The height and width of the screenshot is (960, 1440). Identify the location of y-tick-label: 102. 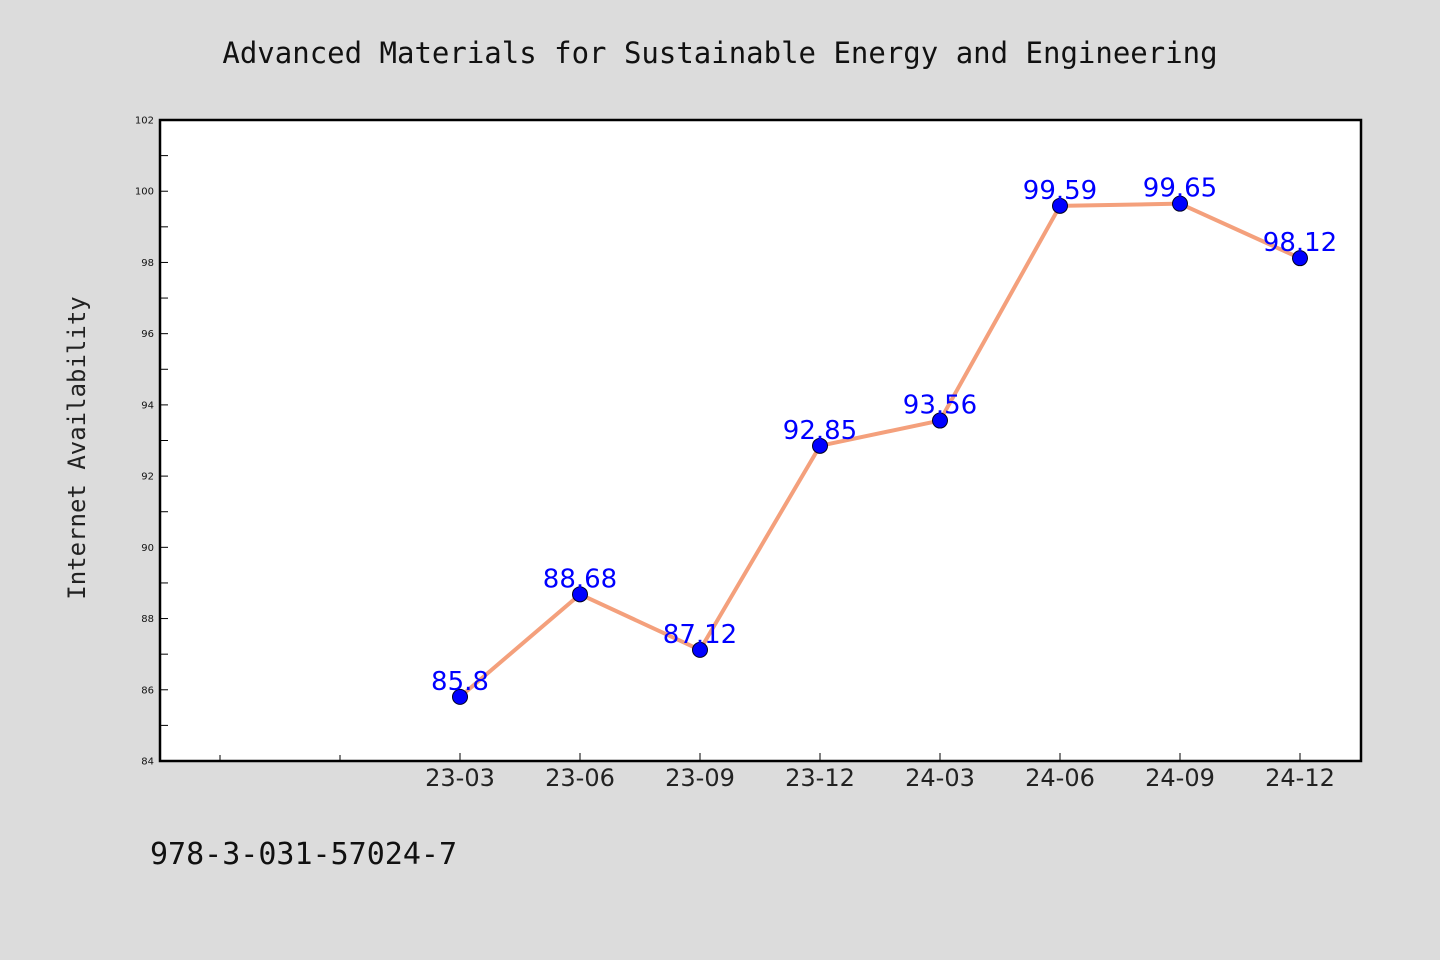
(144, 121).